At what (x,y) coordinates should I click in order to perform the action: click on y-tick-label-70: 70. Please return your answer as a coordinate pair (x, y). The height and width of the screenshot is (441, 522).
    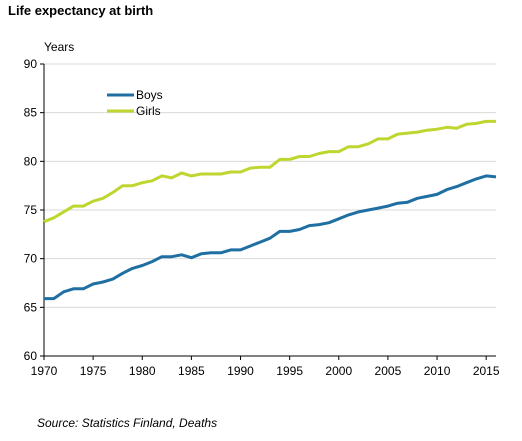
    Looking at the image, I should click on (31, 259).